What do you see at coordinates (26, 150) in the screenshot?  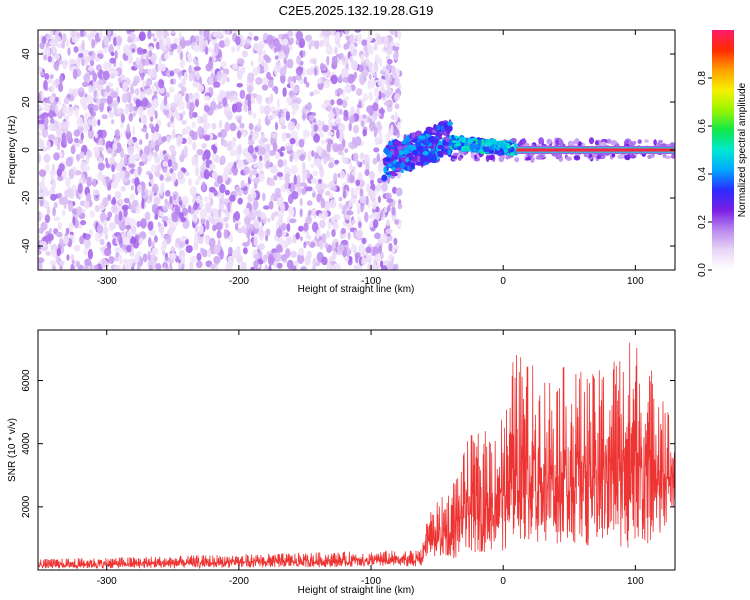 I see `heatmap-y-tick-label: 0` at bounding box center [26, 150].